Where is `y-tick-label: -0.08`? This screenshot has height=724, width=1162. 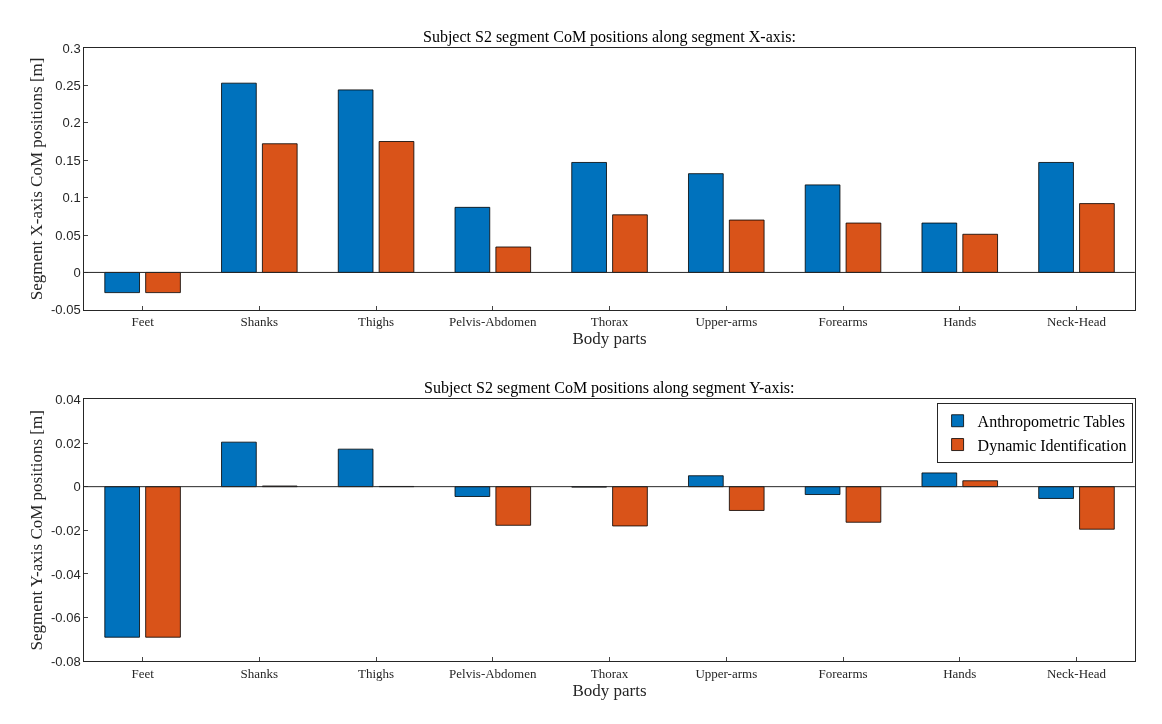
y-tick-label: -0.08 is located at coordinates (65, 661).